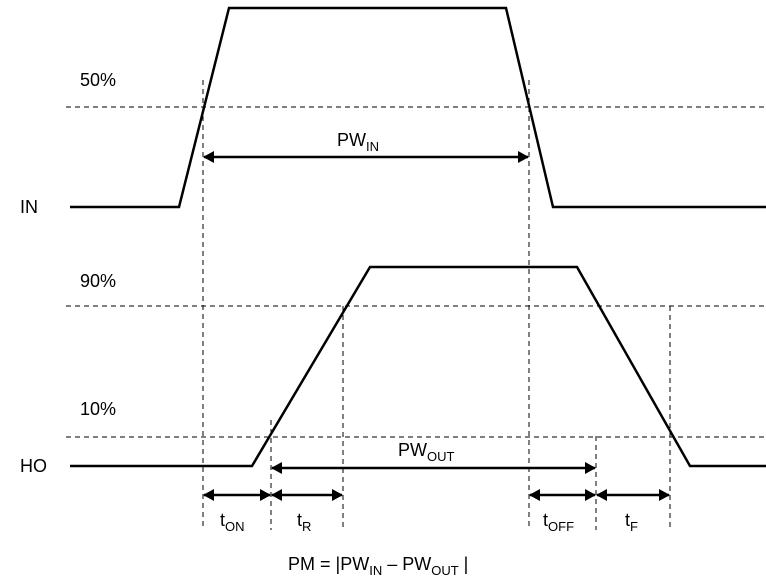  I want to click on pw-in-label-sub: IN, so click(372, 146).